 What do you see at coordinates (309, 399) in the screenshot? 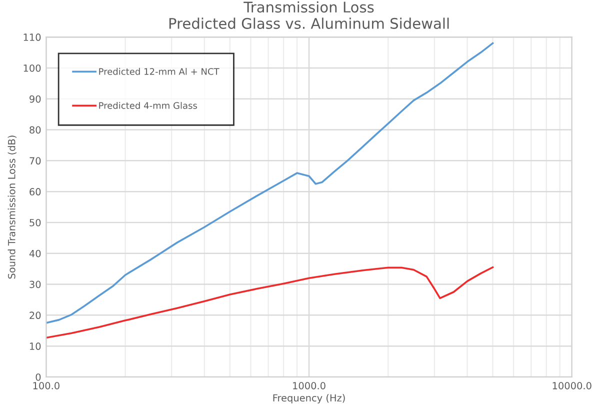
I see `x-axis-title: Frequency (Hz)` at bounding box center [309, 399].